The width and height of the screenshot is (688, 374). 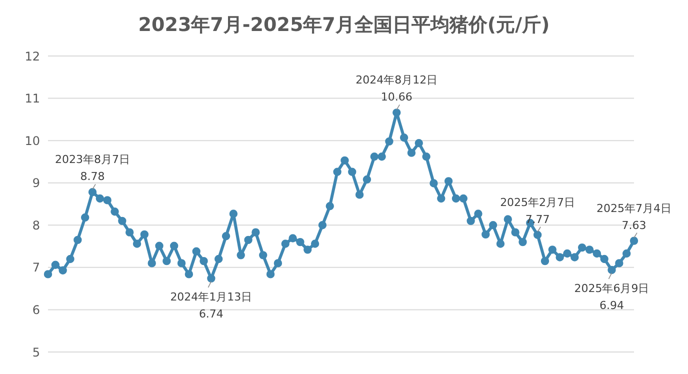 I want to click on y-tick-label: 7, so click(x=36, y=267).